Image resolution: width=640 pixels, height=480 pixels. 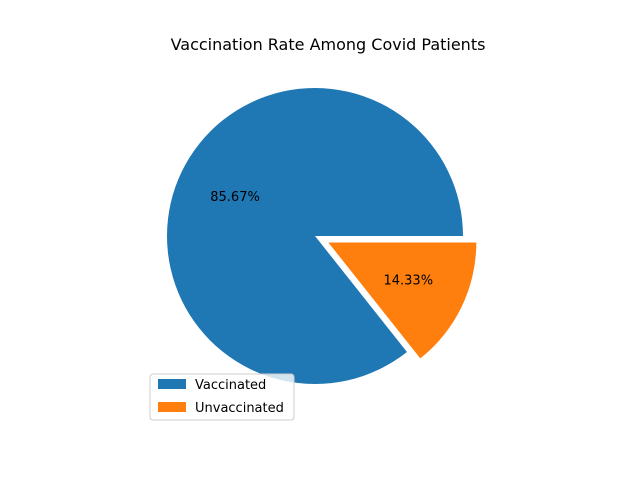 What do you see at coordinates (172, 407) in the screenshot?
I see `legend-swatch-unvaccinated` at bounding box center [172, 407].